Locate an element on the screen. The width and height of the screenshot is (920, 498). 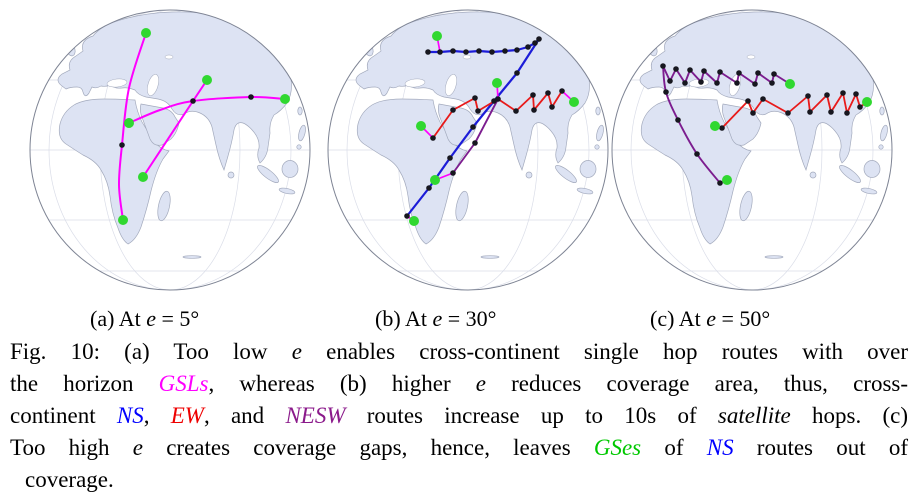
caption-text: routes out of is located at coordinates (820, 447).